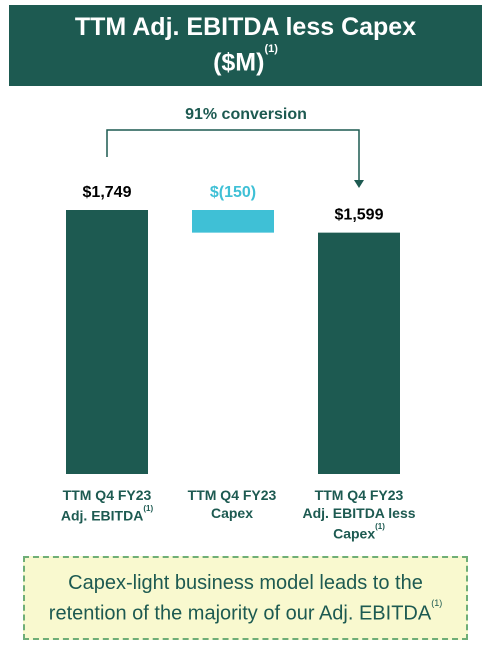 The height and width of the screenshot is (661, 492). I want to click on conversion-bracket, so click(233, 155).